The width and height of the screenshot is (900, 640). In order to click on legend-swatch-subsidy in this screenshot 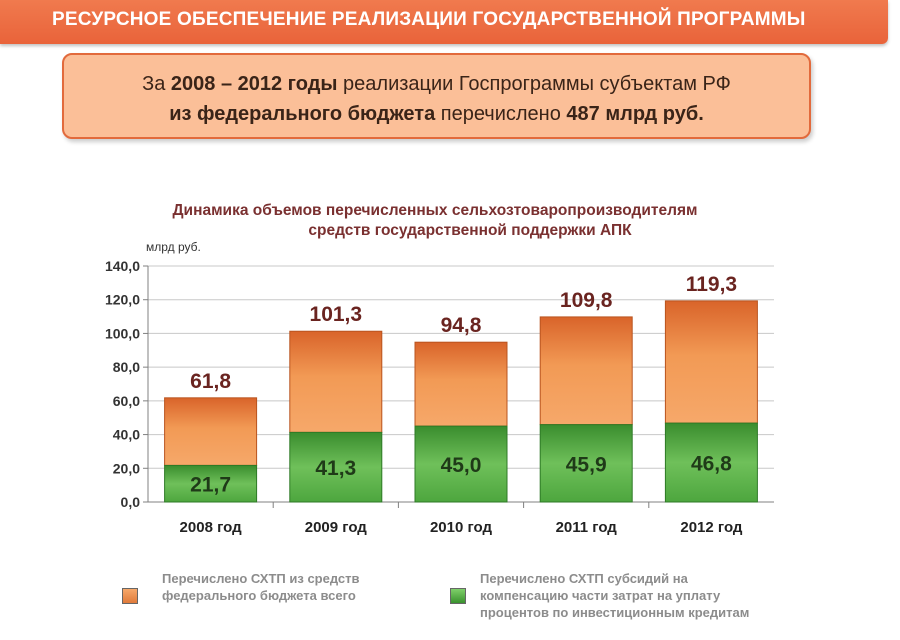, I will do `click(458, 596)`.